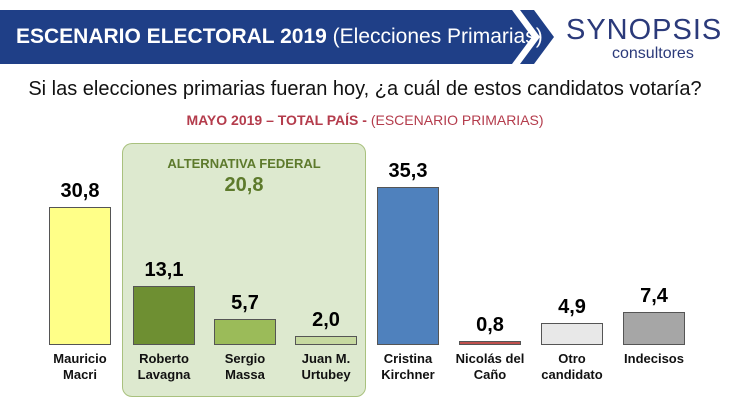 The height and width of the screenshot is (402, 730). What do you see at coordinates (490, 358) in the screenshot?
I see `category-label-line: Nicolás del` at bounding box center [490, 358].